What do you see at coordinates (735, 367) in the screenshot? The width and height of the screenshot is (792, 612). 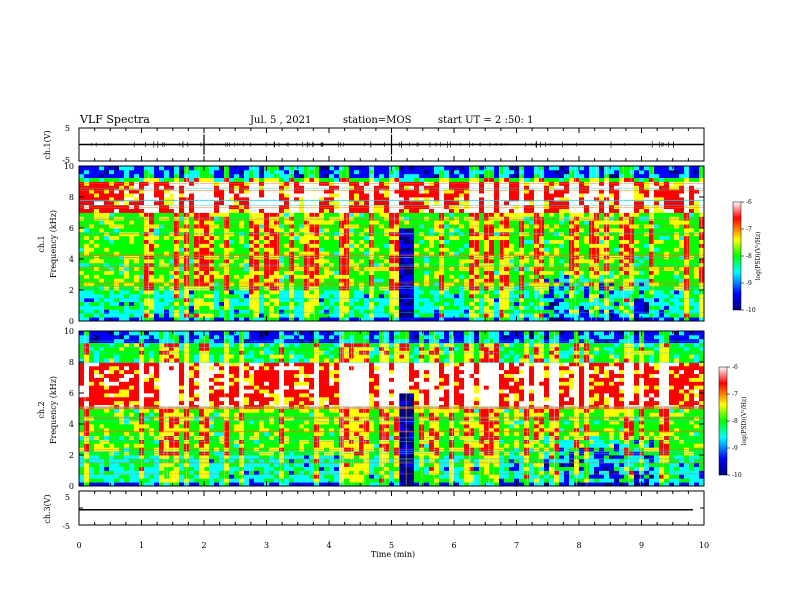 I see `cb2-ticks-label: -6` at bounding box center [735, 367].